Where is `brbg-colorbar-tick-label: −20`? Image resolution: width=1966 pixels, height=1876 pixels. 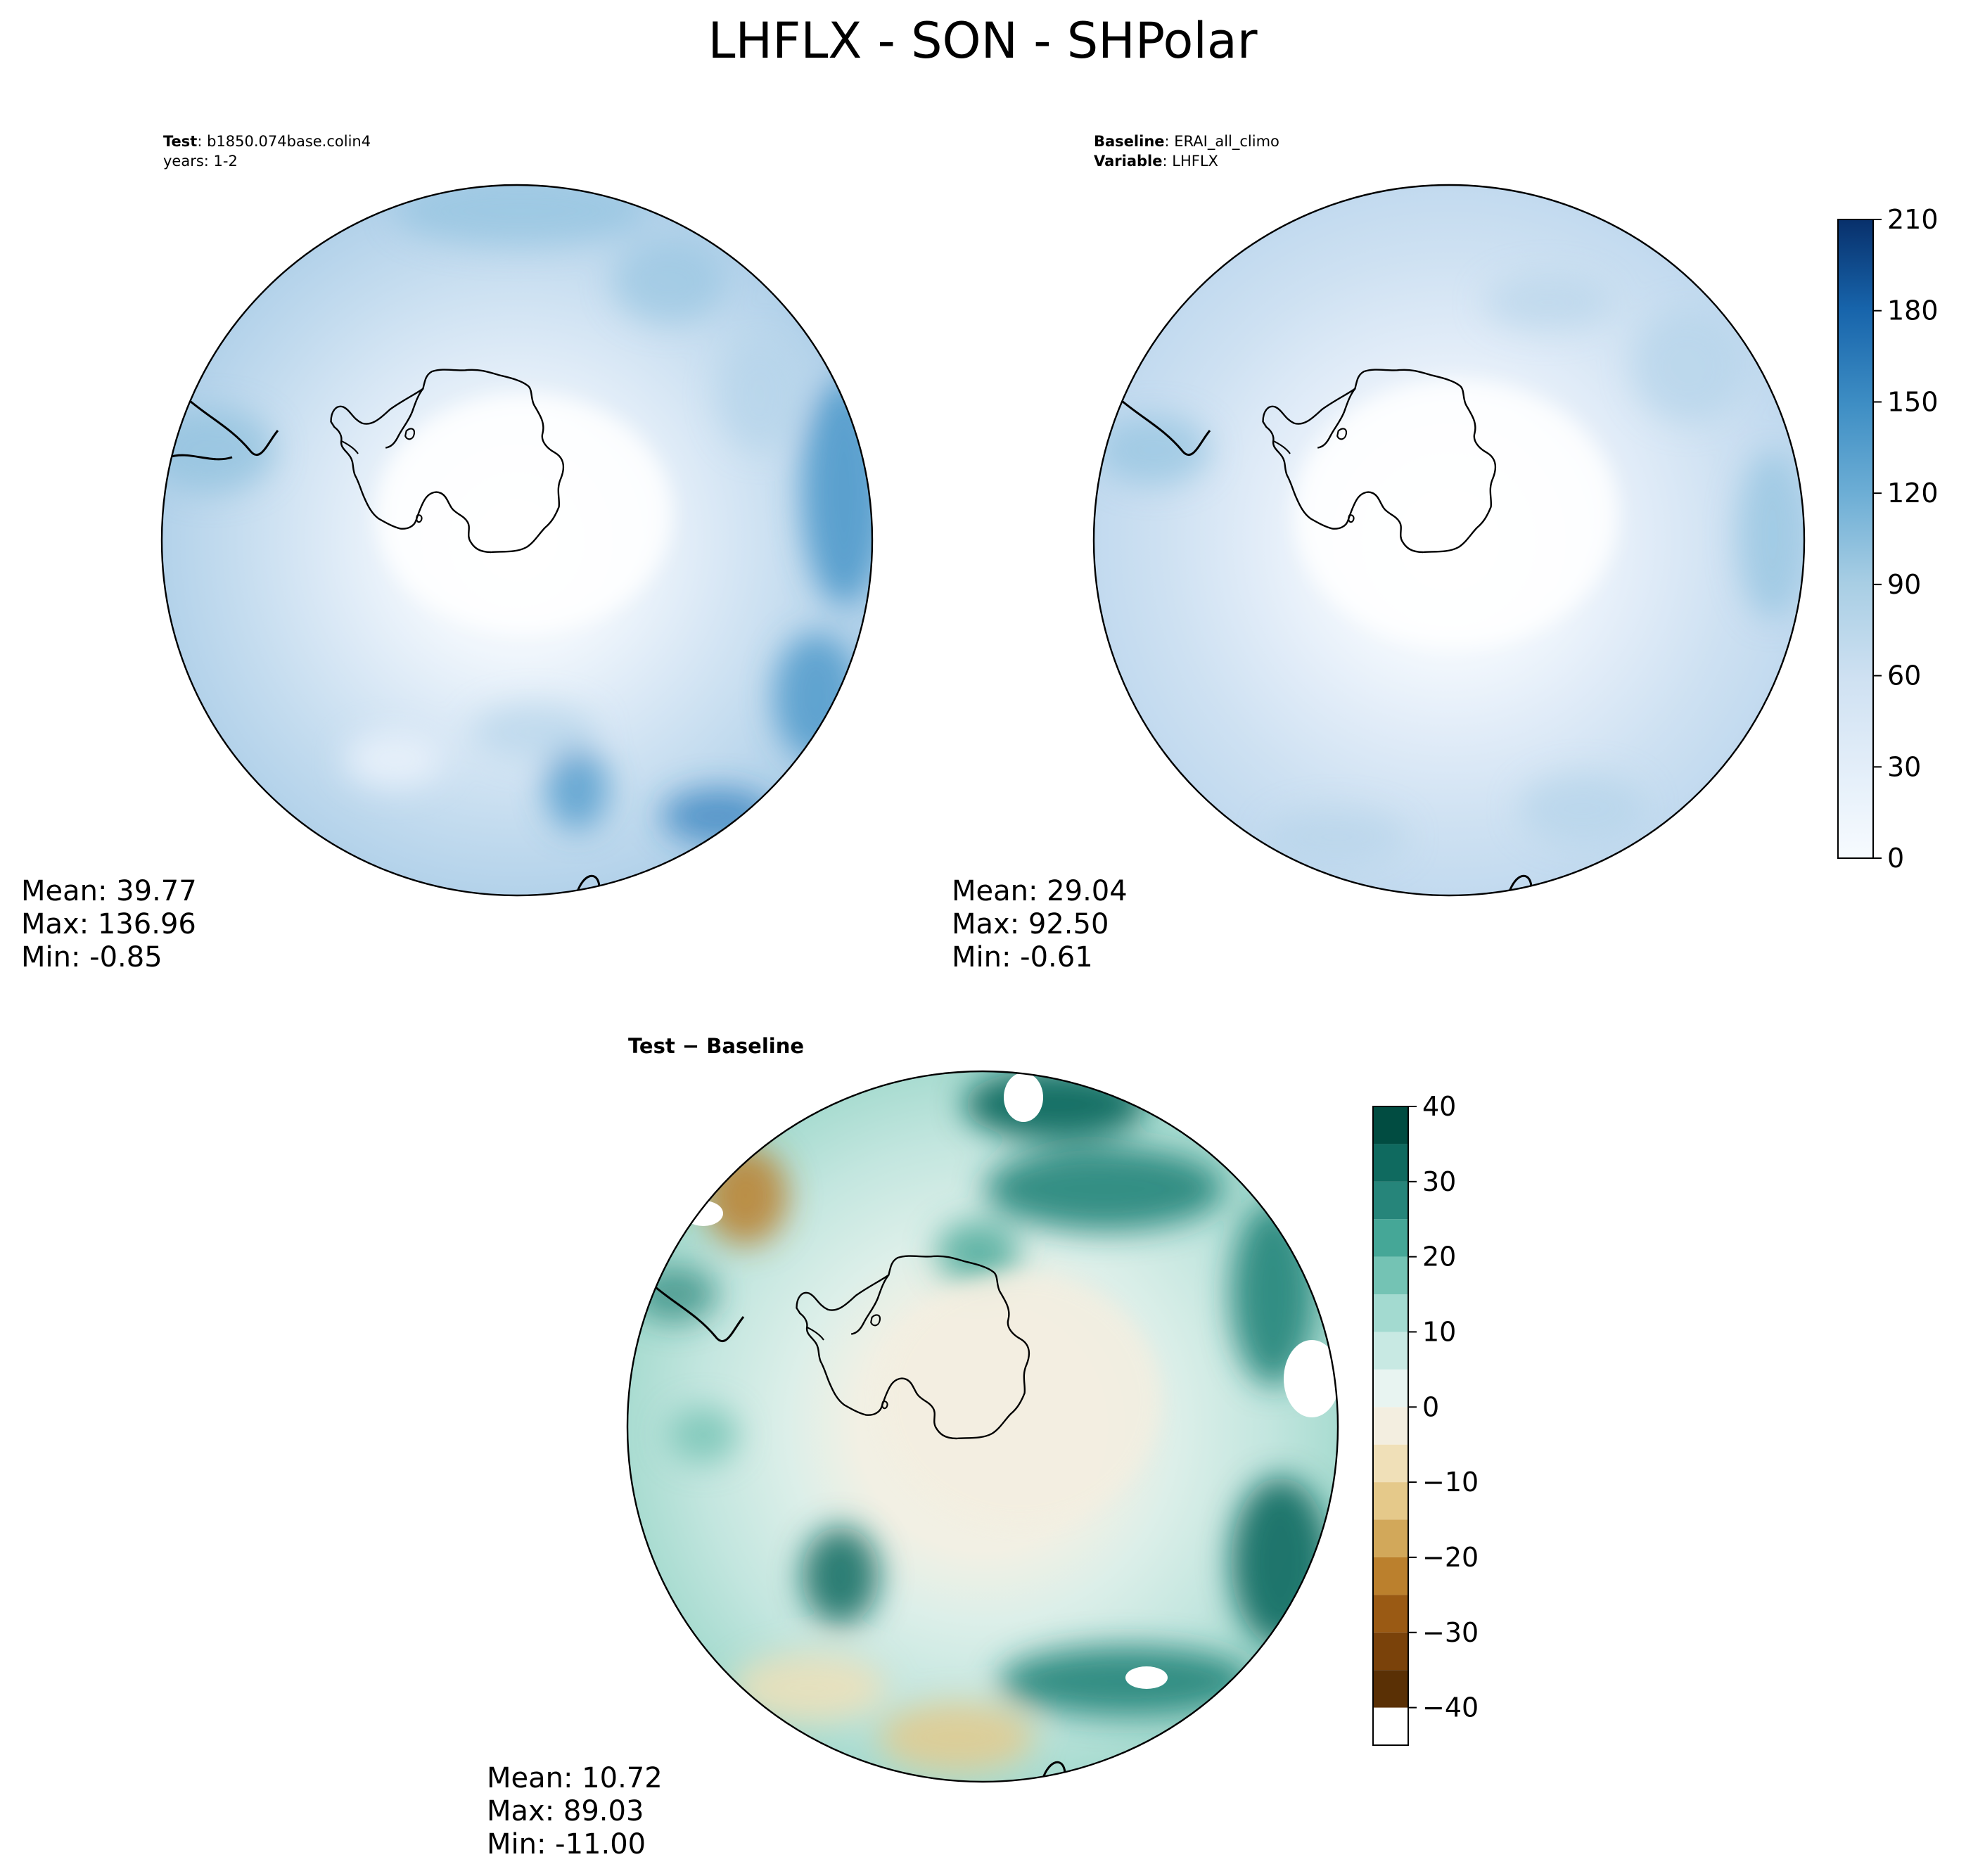 brbg-colorbar-tick-label: −20 is located at coordinates (1450, 1557).